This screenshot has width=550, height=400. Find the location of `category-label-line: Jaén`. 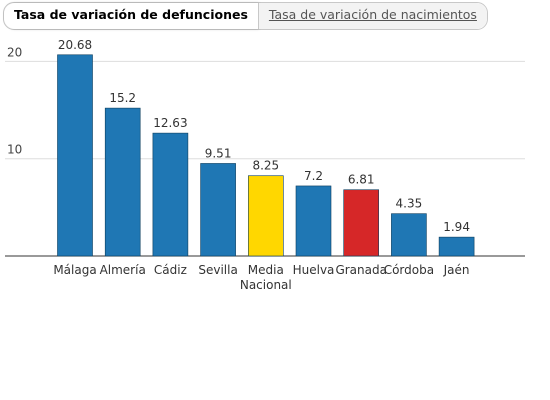

category-label-line: Jaén is located at coordinates (456, 270).